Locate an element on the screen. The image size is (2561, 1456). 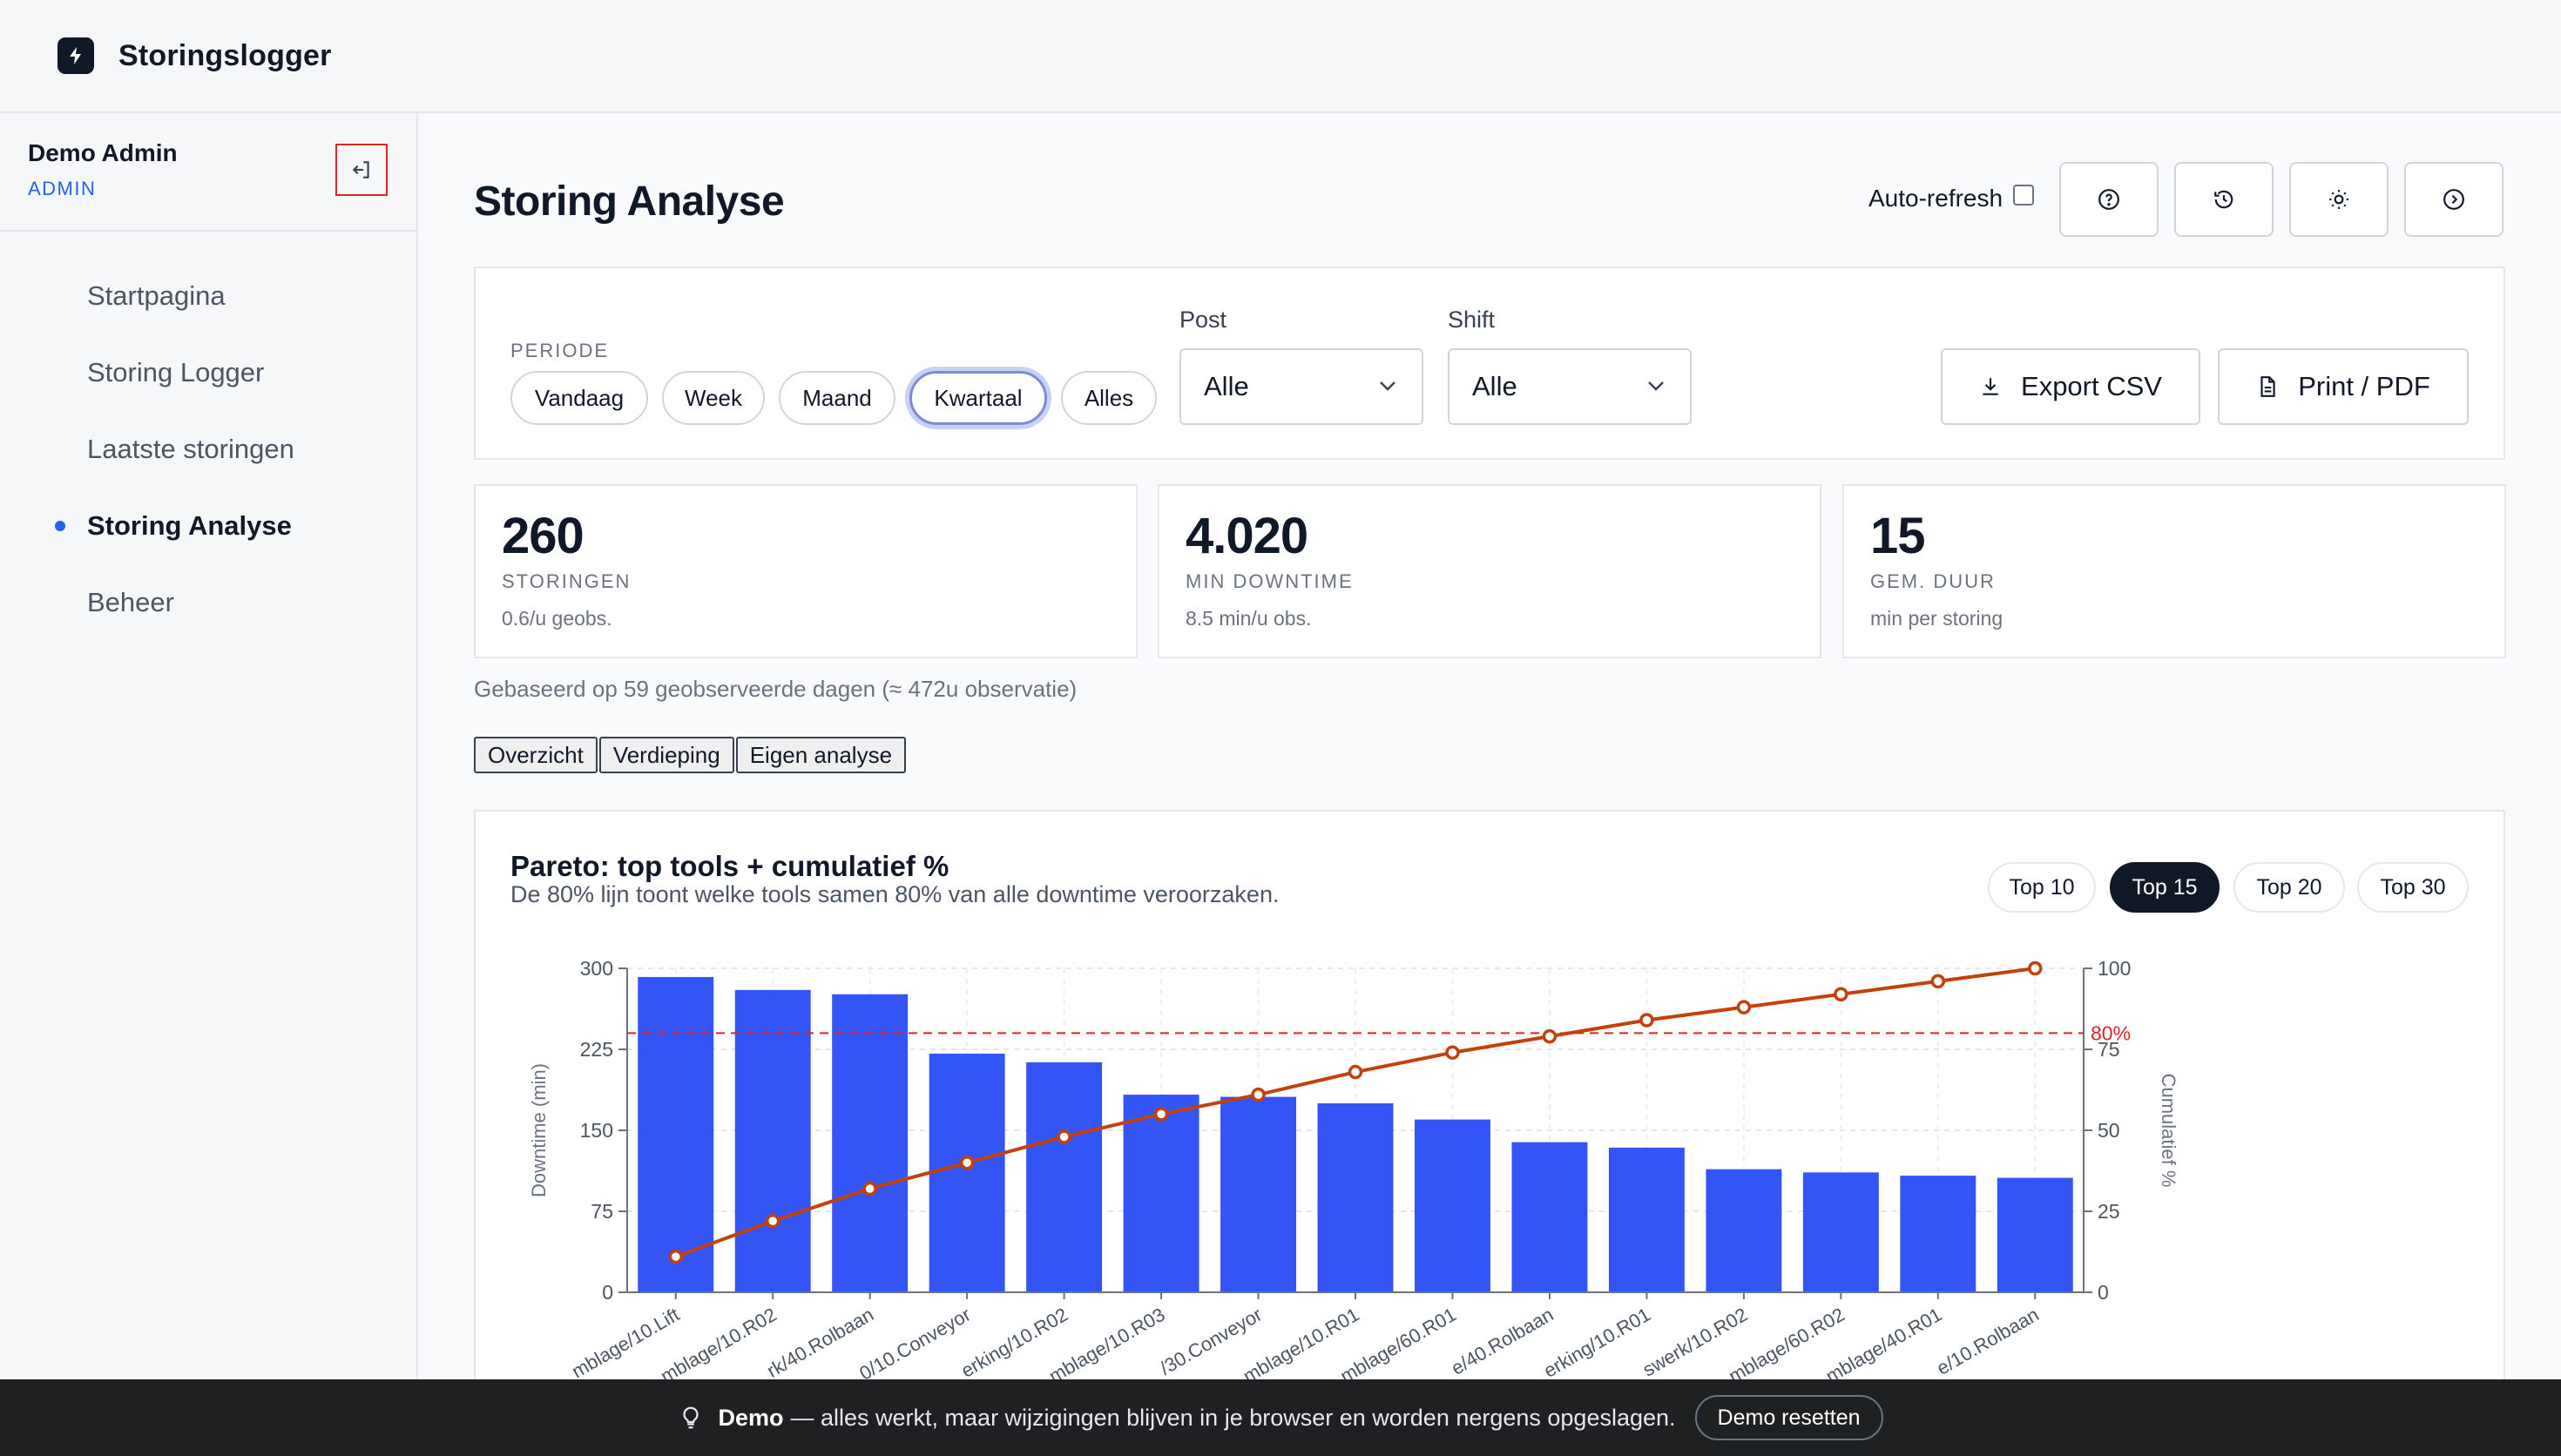
sidebar-item-label: Storing Logger is located at coordinates (176, 372).